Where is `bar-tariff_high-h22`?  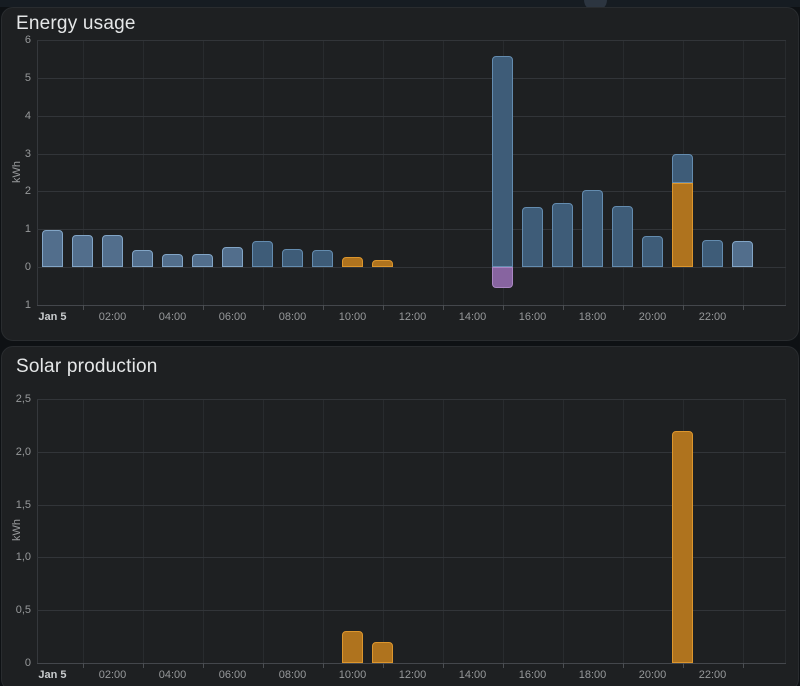
bar-tariff_high-h22 is located at coordinates (712, 253).